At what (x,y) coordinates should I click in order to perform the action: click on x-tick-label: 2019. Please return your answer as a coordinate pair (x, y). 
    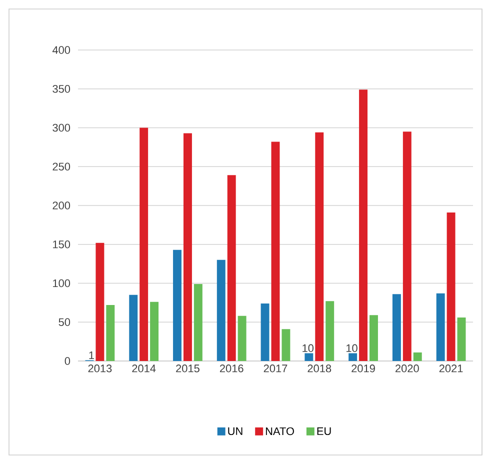
    Looking at the image, I should click on (363, 368).